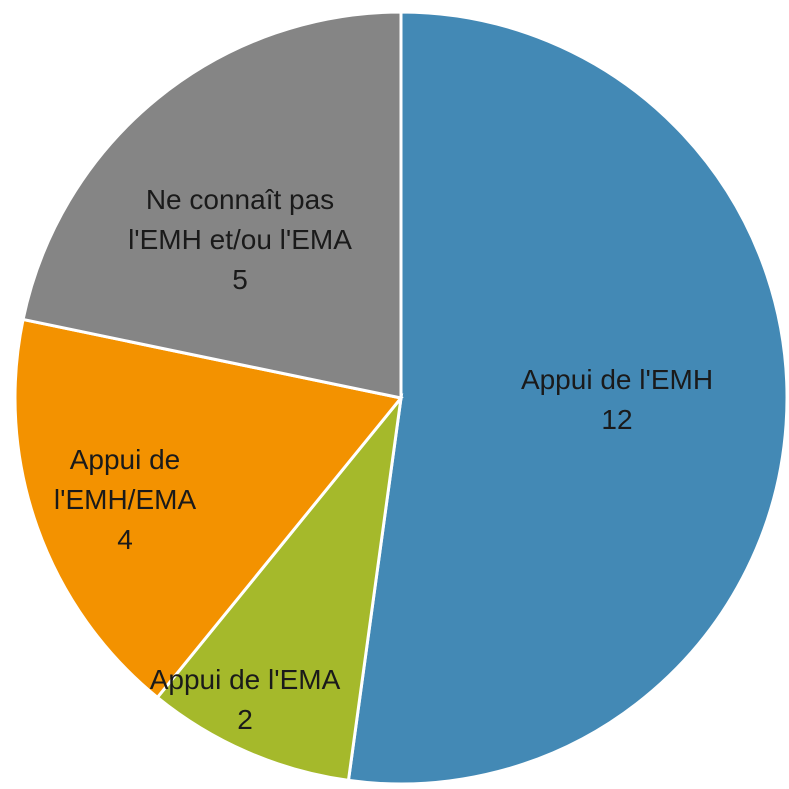 This screenshot has height=789, width=789. I want to click on category-label: Ne connaît pas l'EMH et/ou l'EMA, so click(240, 219).